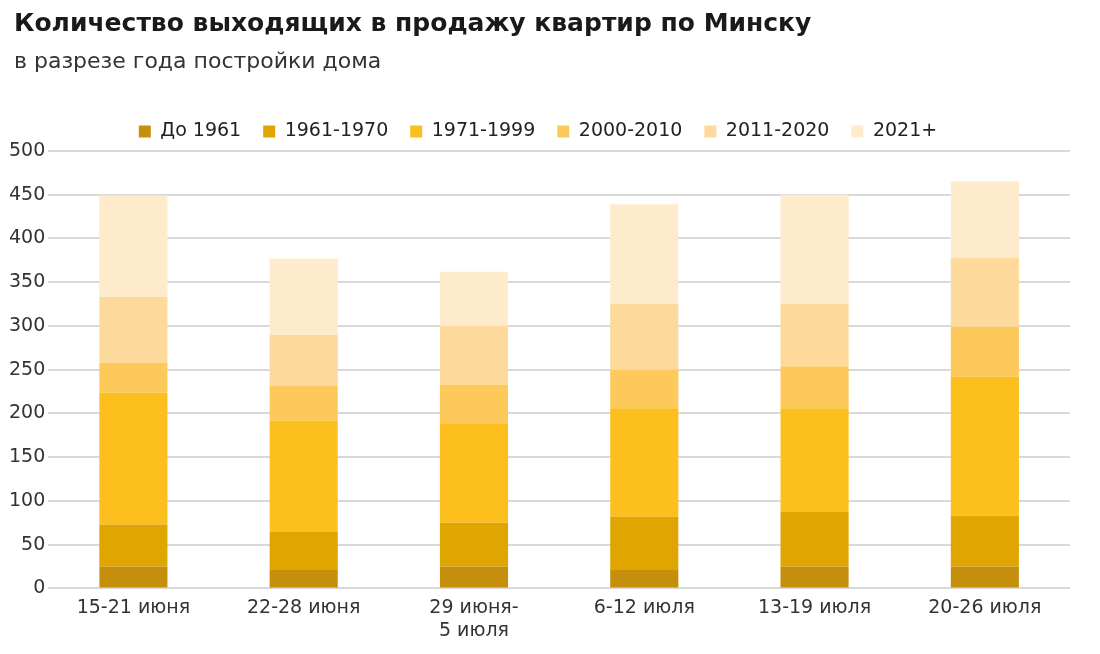  Describe the element at coordinates (27, 323) in the screenshot. I see `y-tick-label: 300` at that location.